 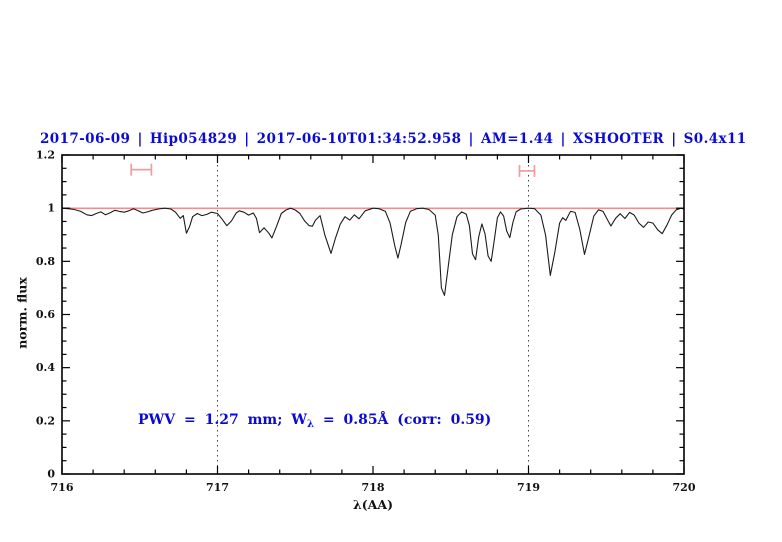 What do you see at coordinates (51, 474) in the screenshot?
I see `y-tick-label: 0` at bounding box center [51, 474].